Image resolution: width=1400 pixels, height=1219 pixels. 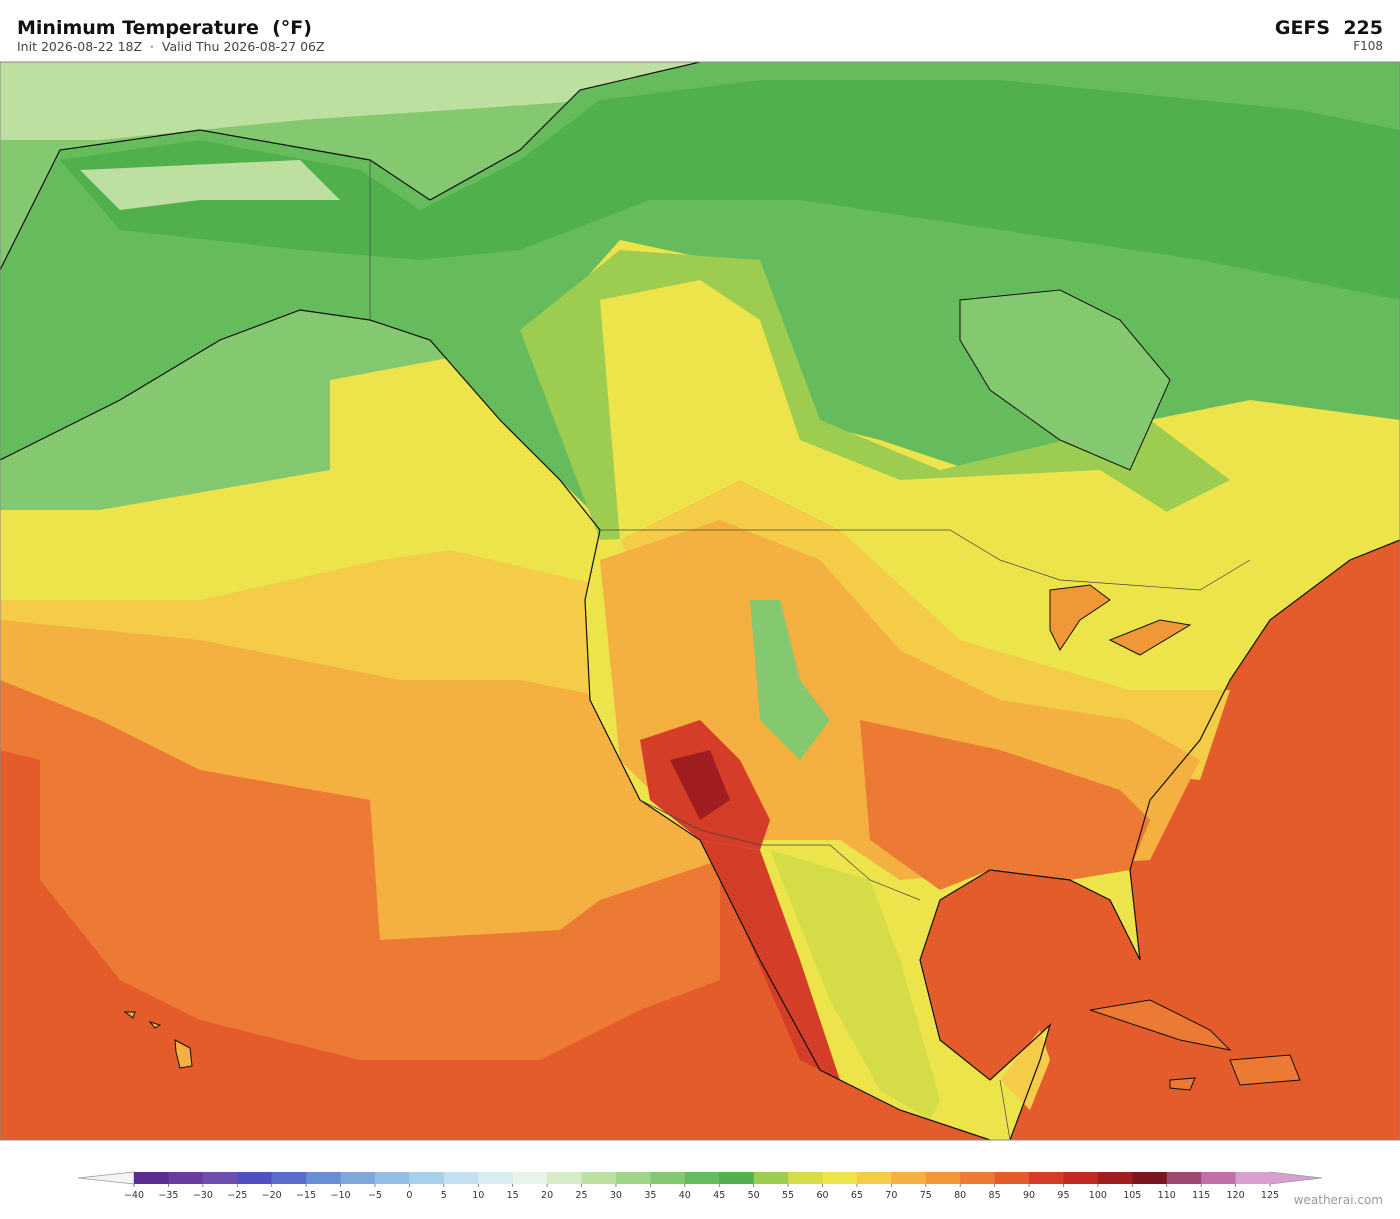 I want to click on colorbar-tick-label: 125, so click(x=1270, y=1195).